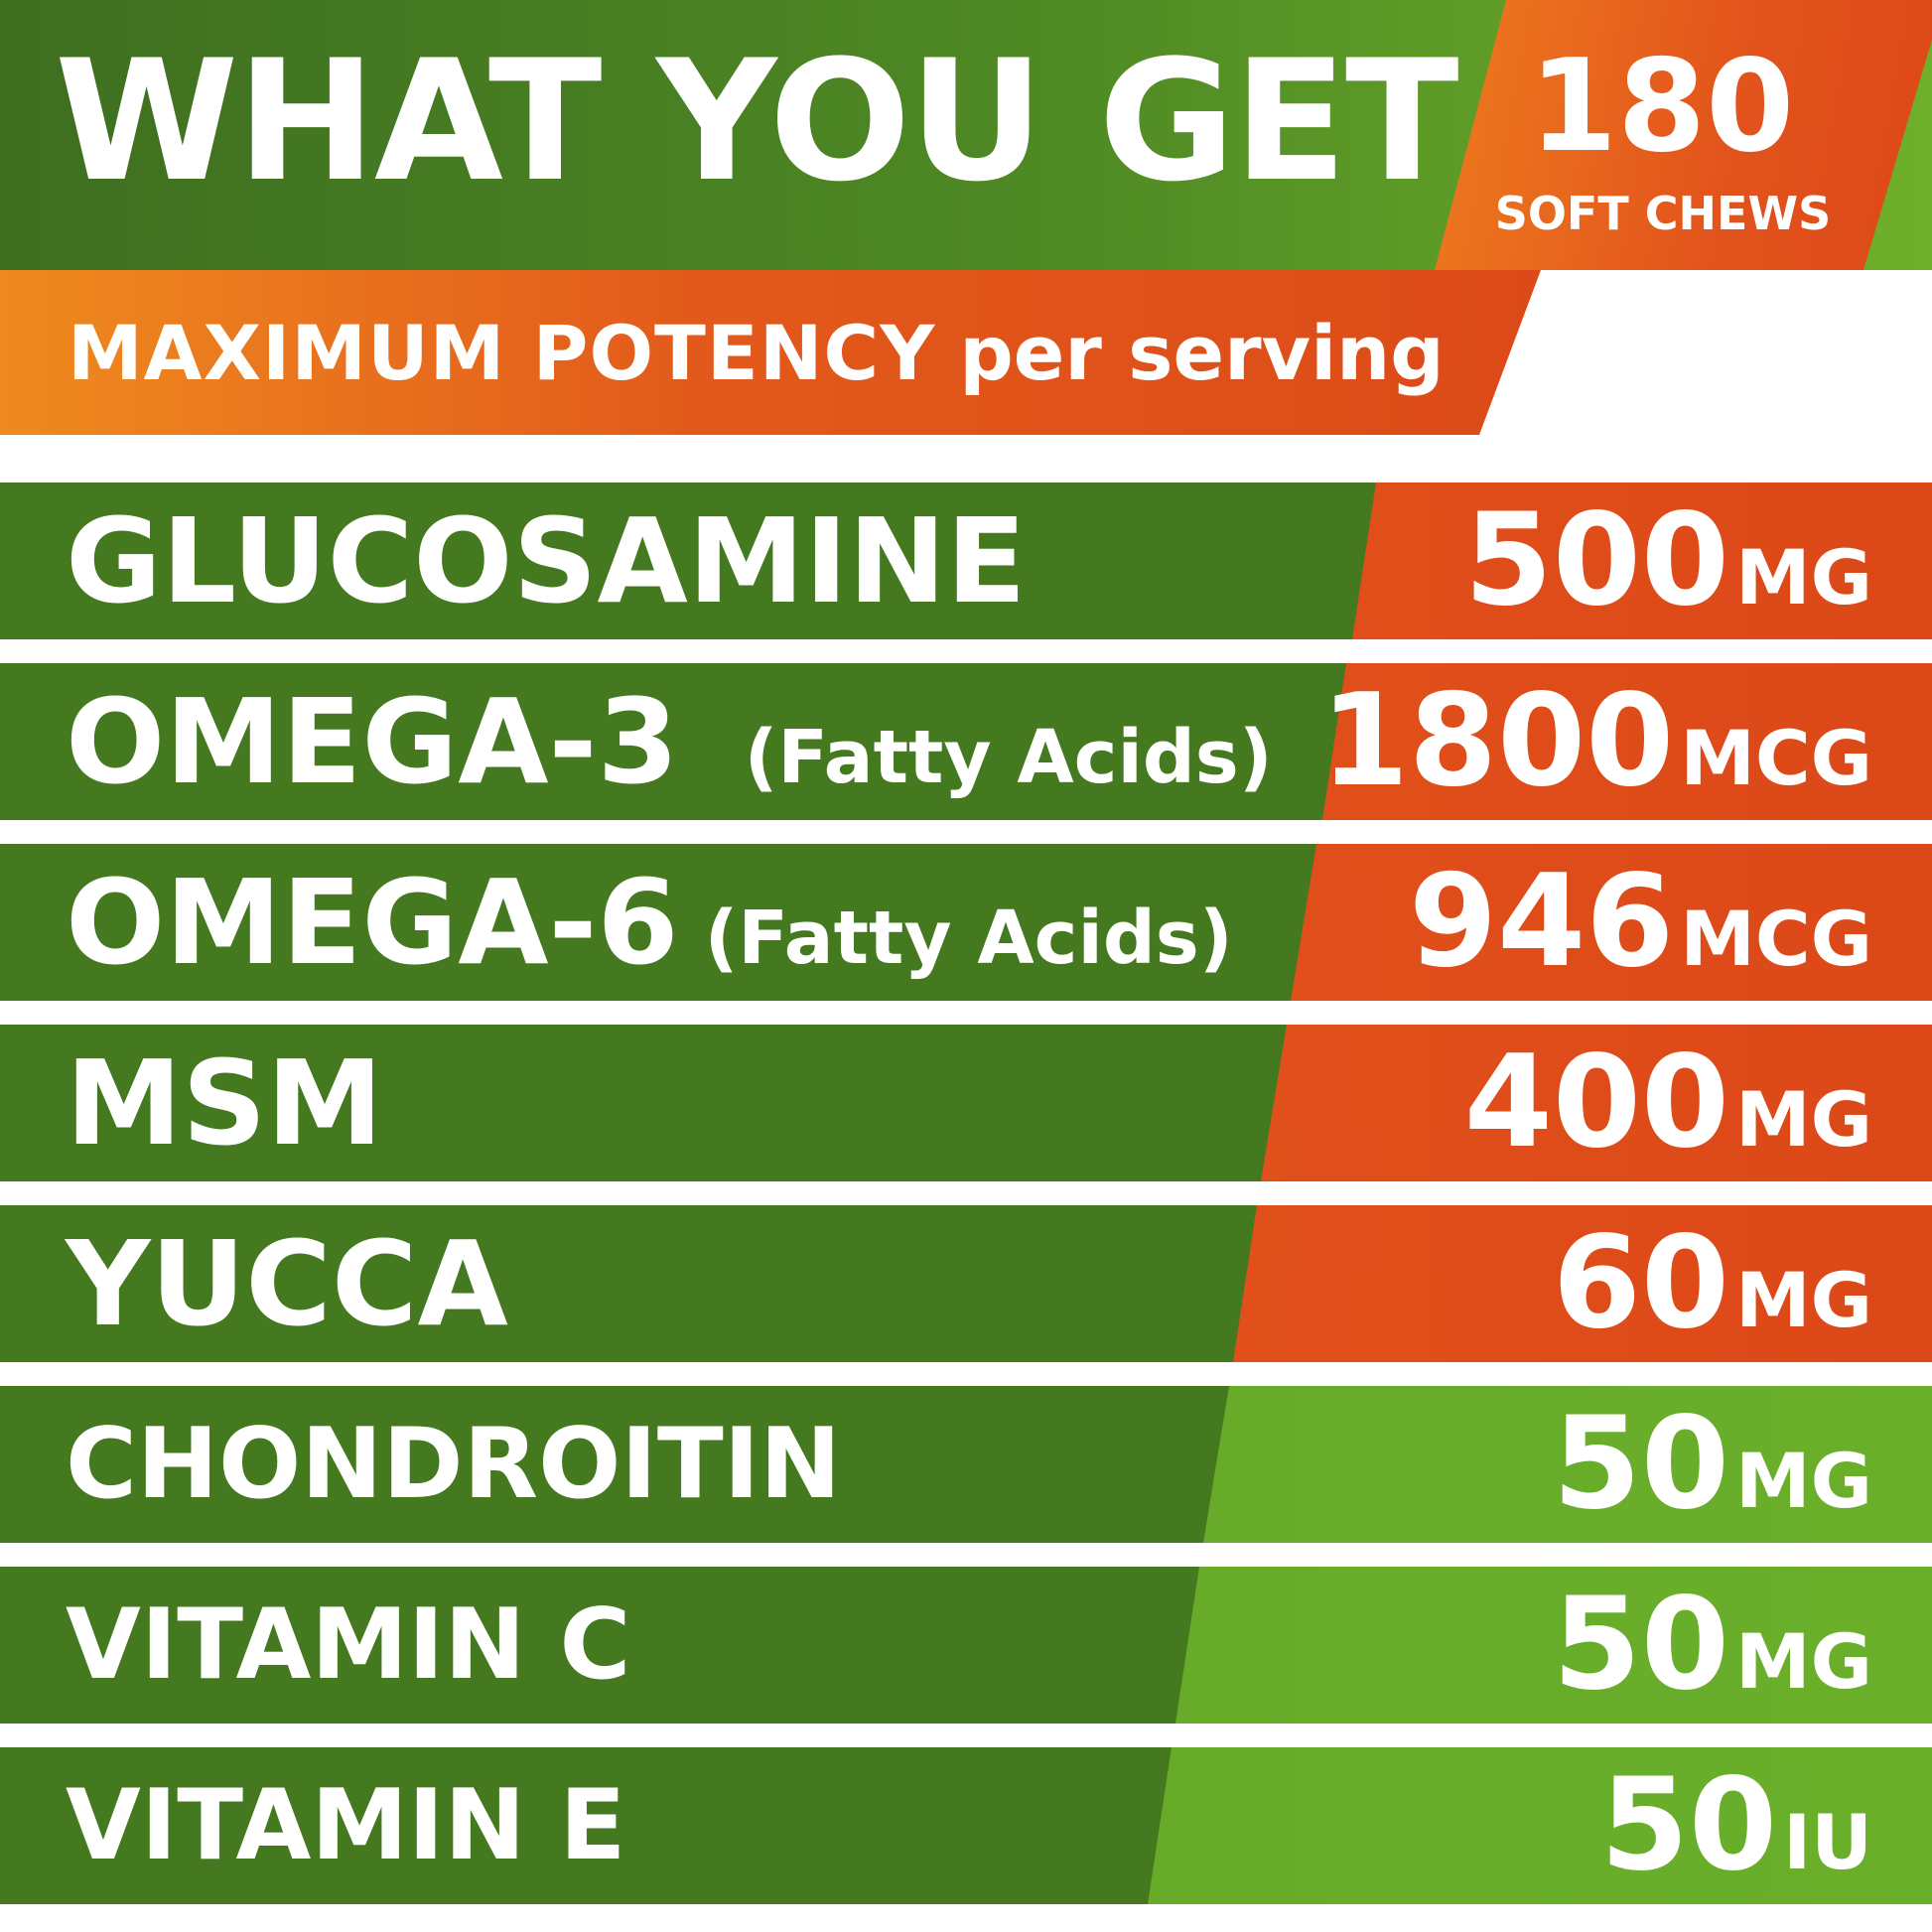 This screenshot has width=1932, height=1932. I want to click on badge-count: 180, so click(1662, 107).